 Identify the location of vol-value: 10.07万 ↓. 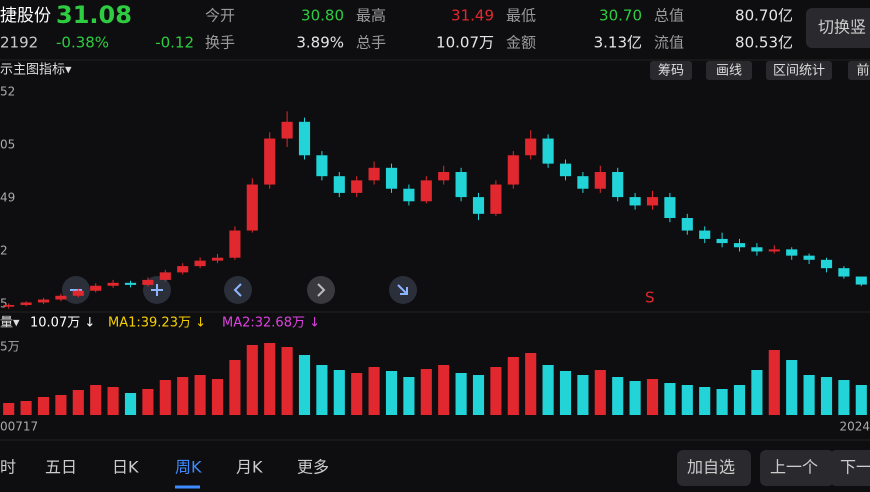
(62, 323).